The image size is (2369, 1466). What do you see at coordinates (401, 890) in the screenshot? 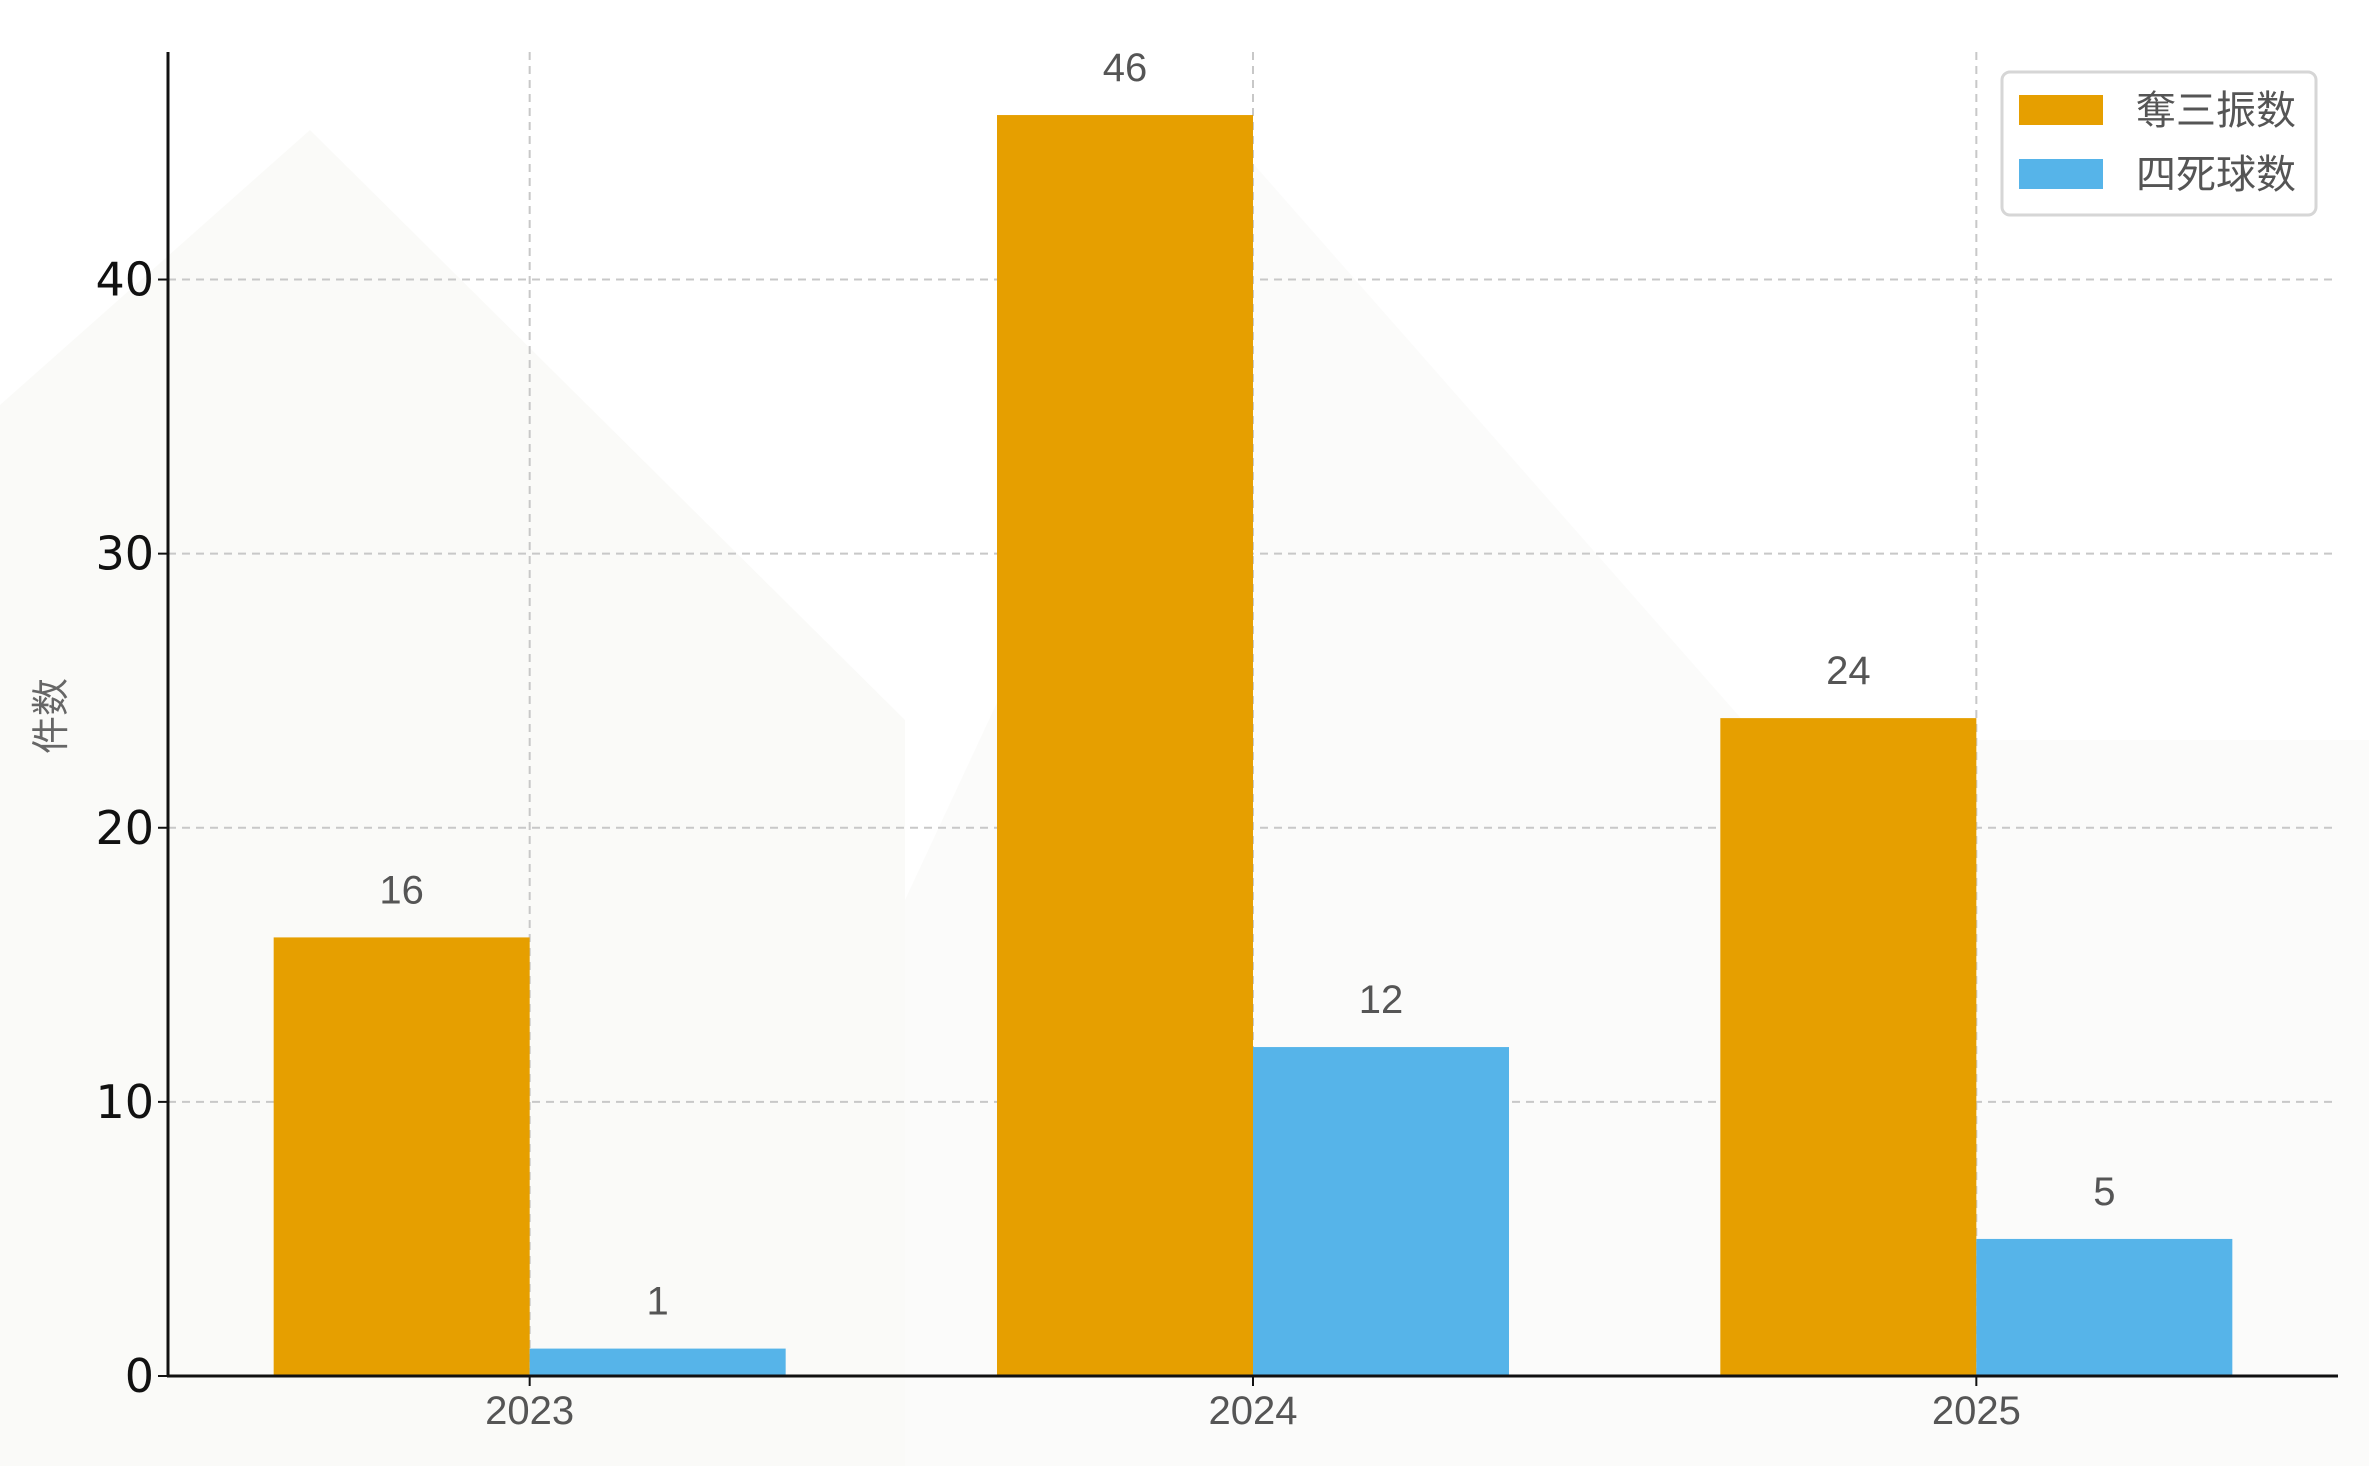
I see `data-label-2023-奪三振数: 16` at bounding box center [401, 890].